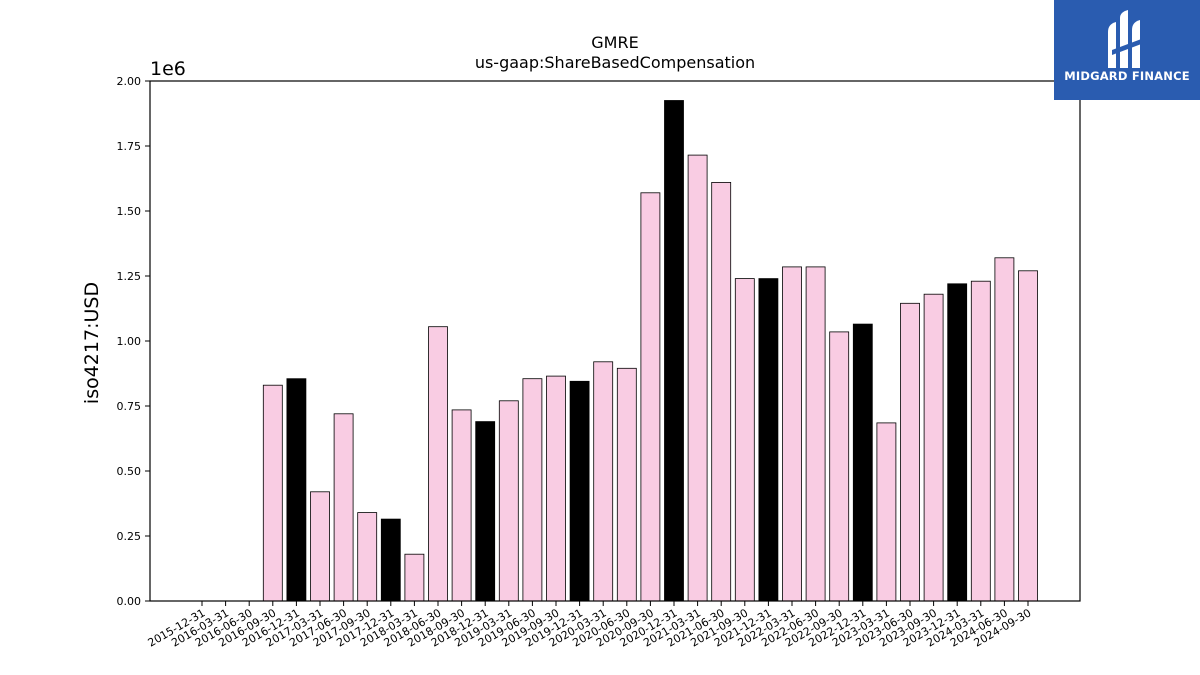 Image resolution: width=1200 pixels, height=675 pixels. I want to click on logo-text: MIDGARD FINANCE, so click(1127, 76).